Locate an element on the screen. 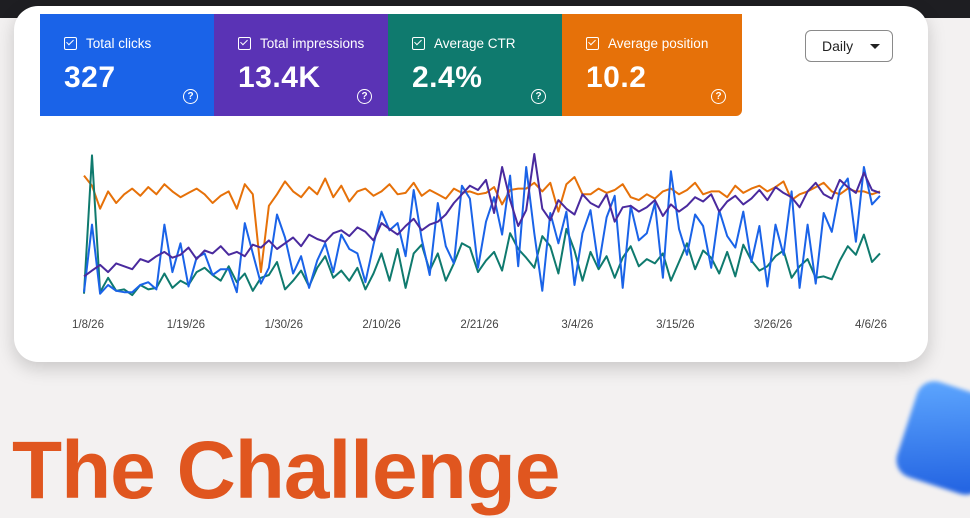  x-tick-label: 3/26/26 is located at coordinates (773, 325).